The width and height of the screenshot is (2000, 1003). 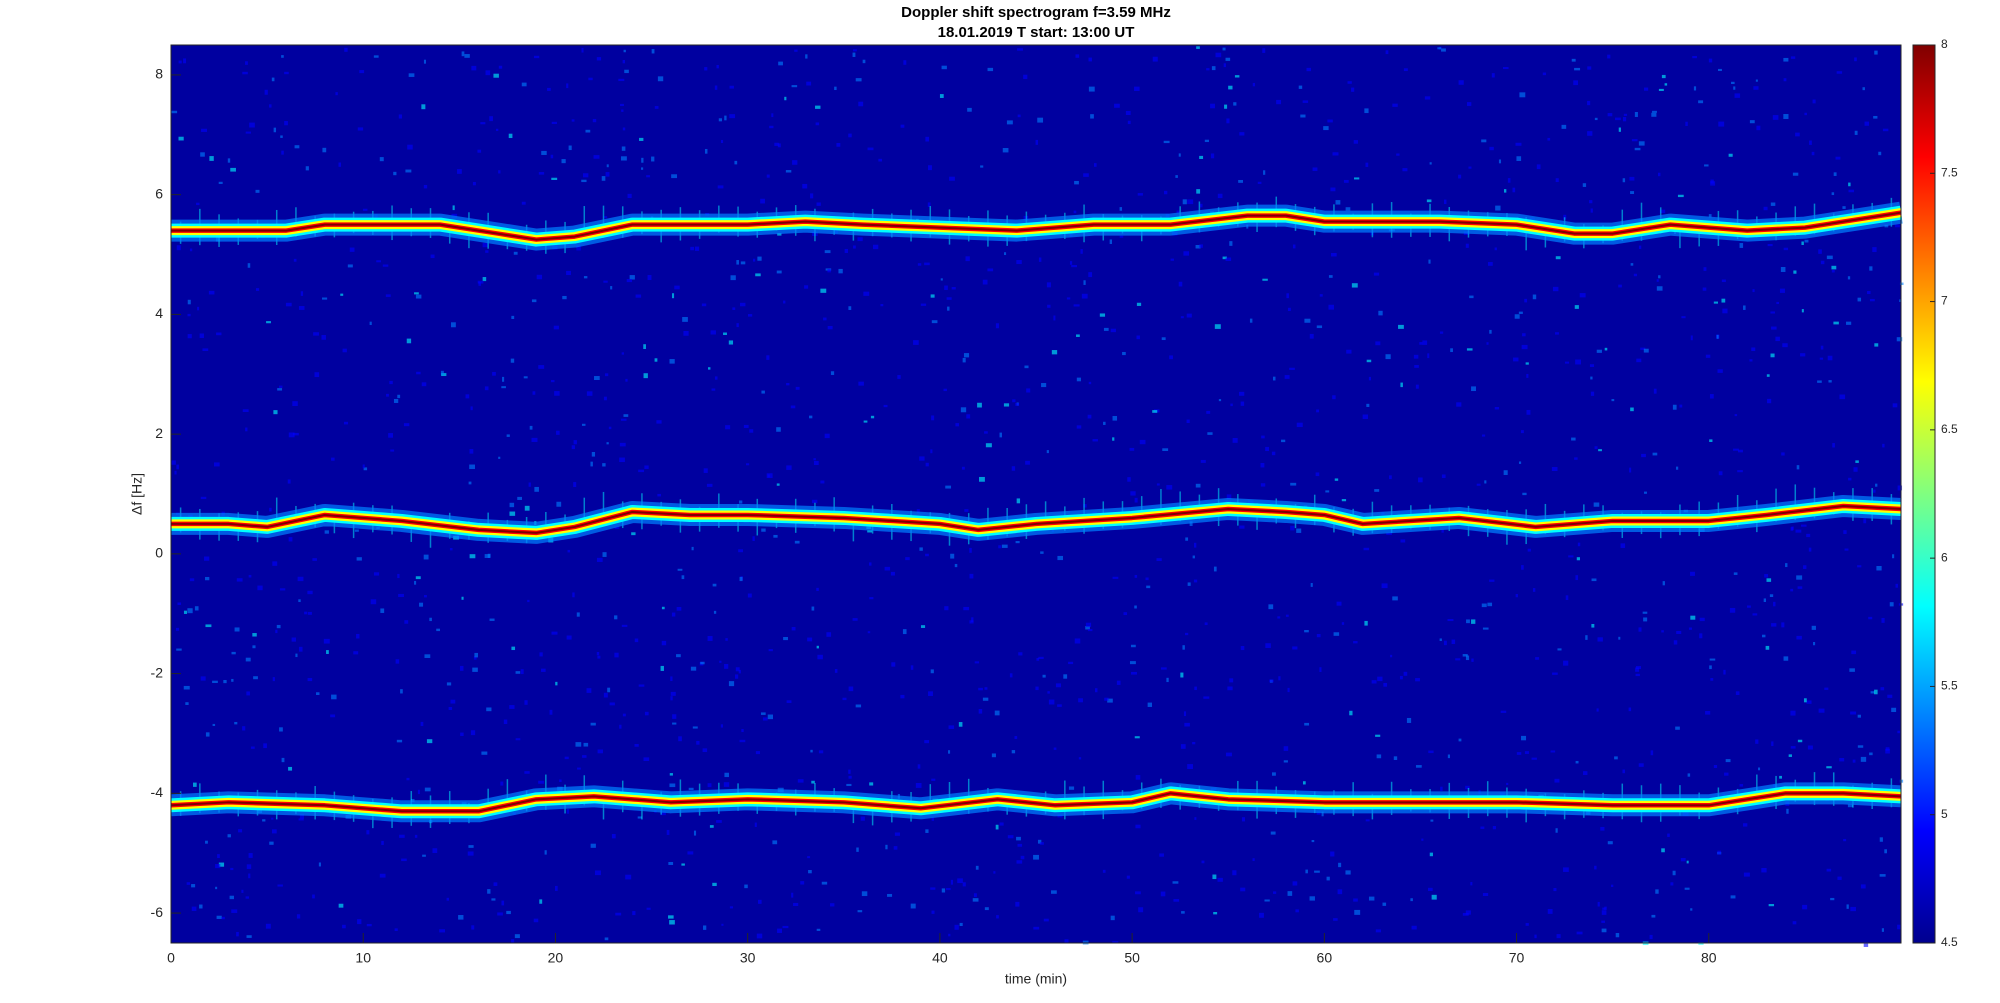 I want to click on colorbar-tick-label: 5, so click(x=1944, y=814).